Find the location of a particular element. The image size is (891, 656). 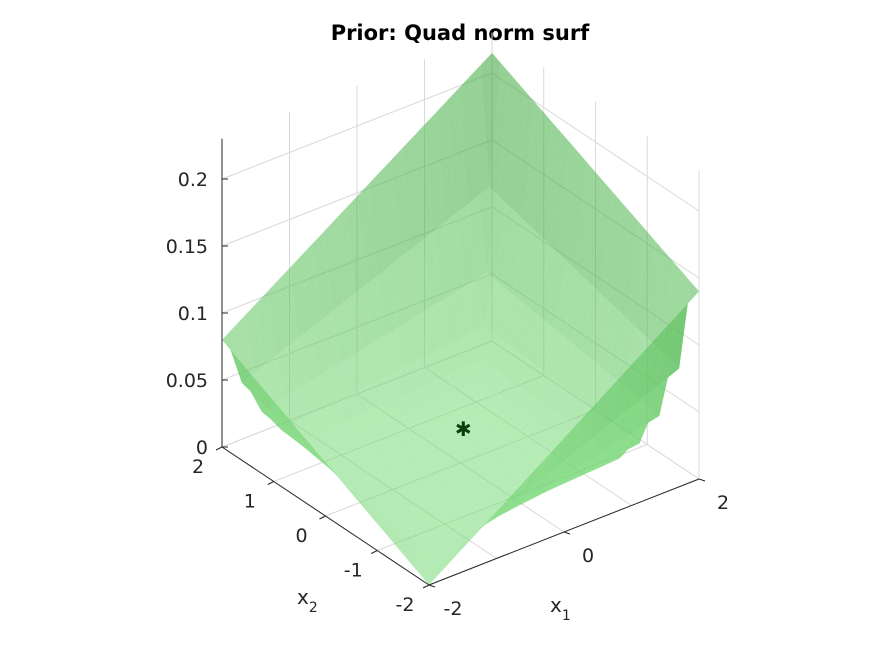

z-tick-label: 0.15 is located at coordinates (187, 247).